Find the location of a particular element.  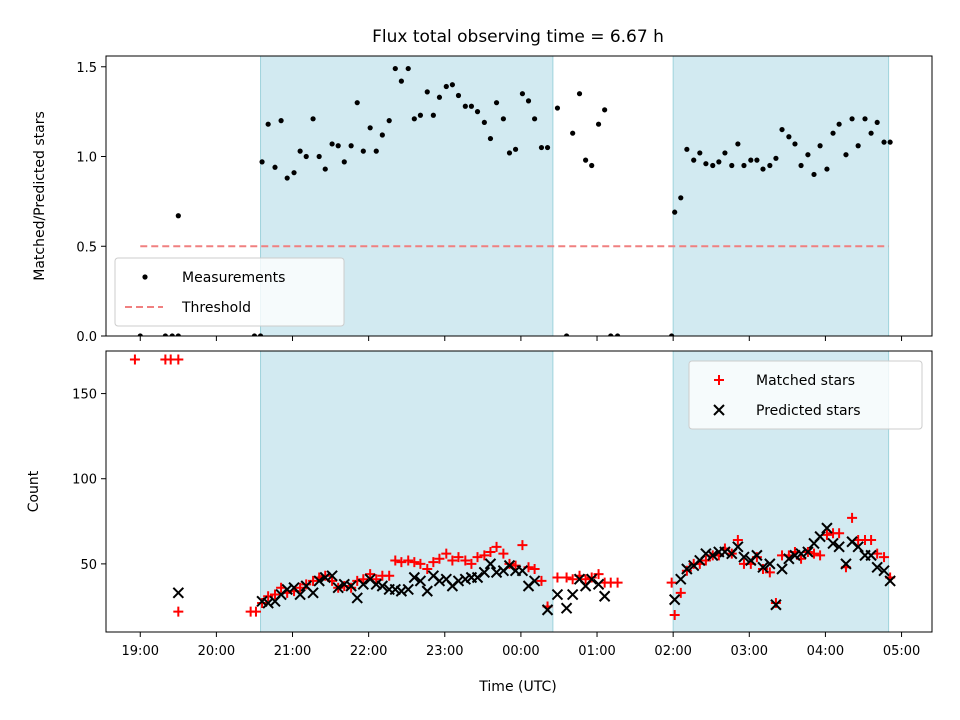

x-tick-label: 23:00 is located at coordinates (444, 651).